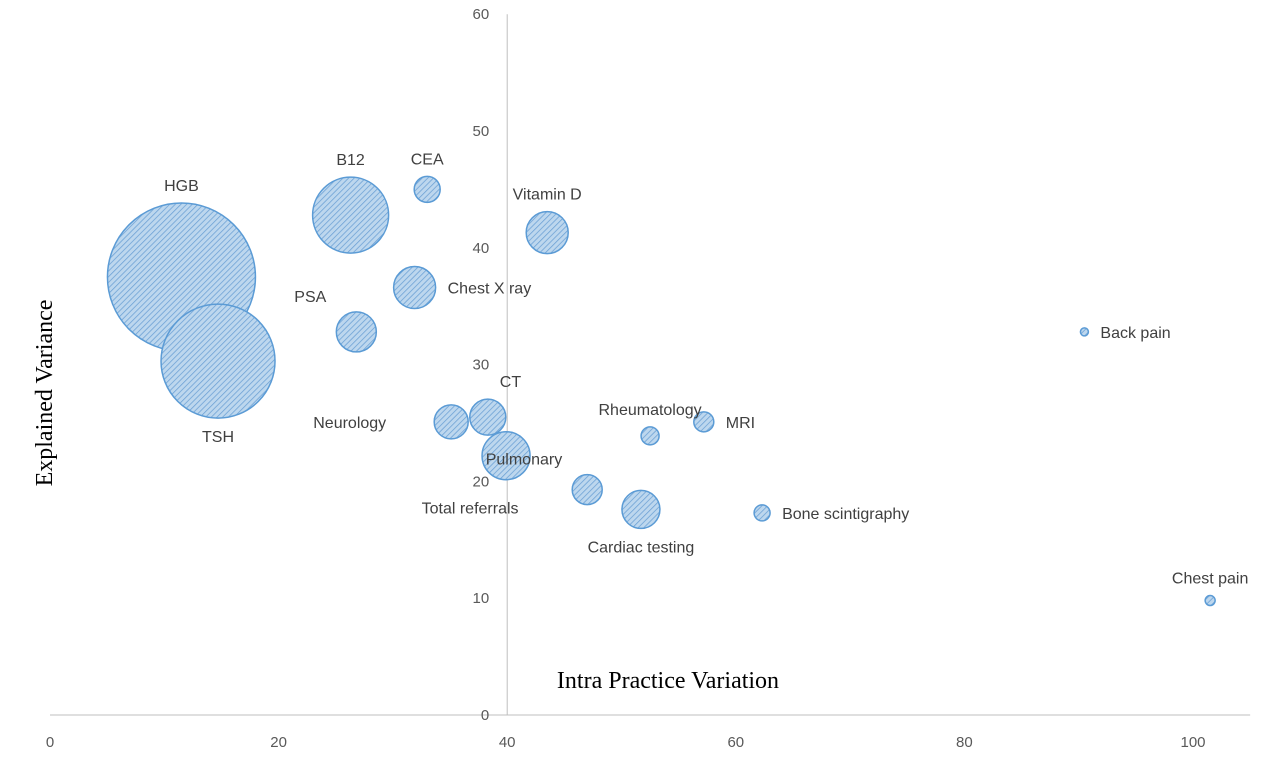 The height and width of the screenshot is (757, 1280). Describe the element at coordinates (649, 410) in the screenshot. I see `bubble-label: Rheumatology` at that location.